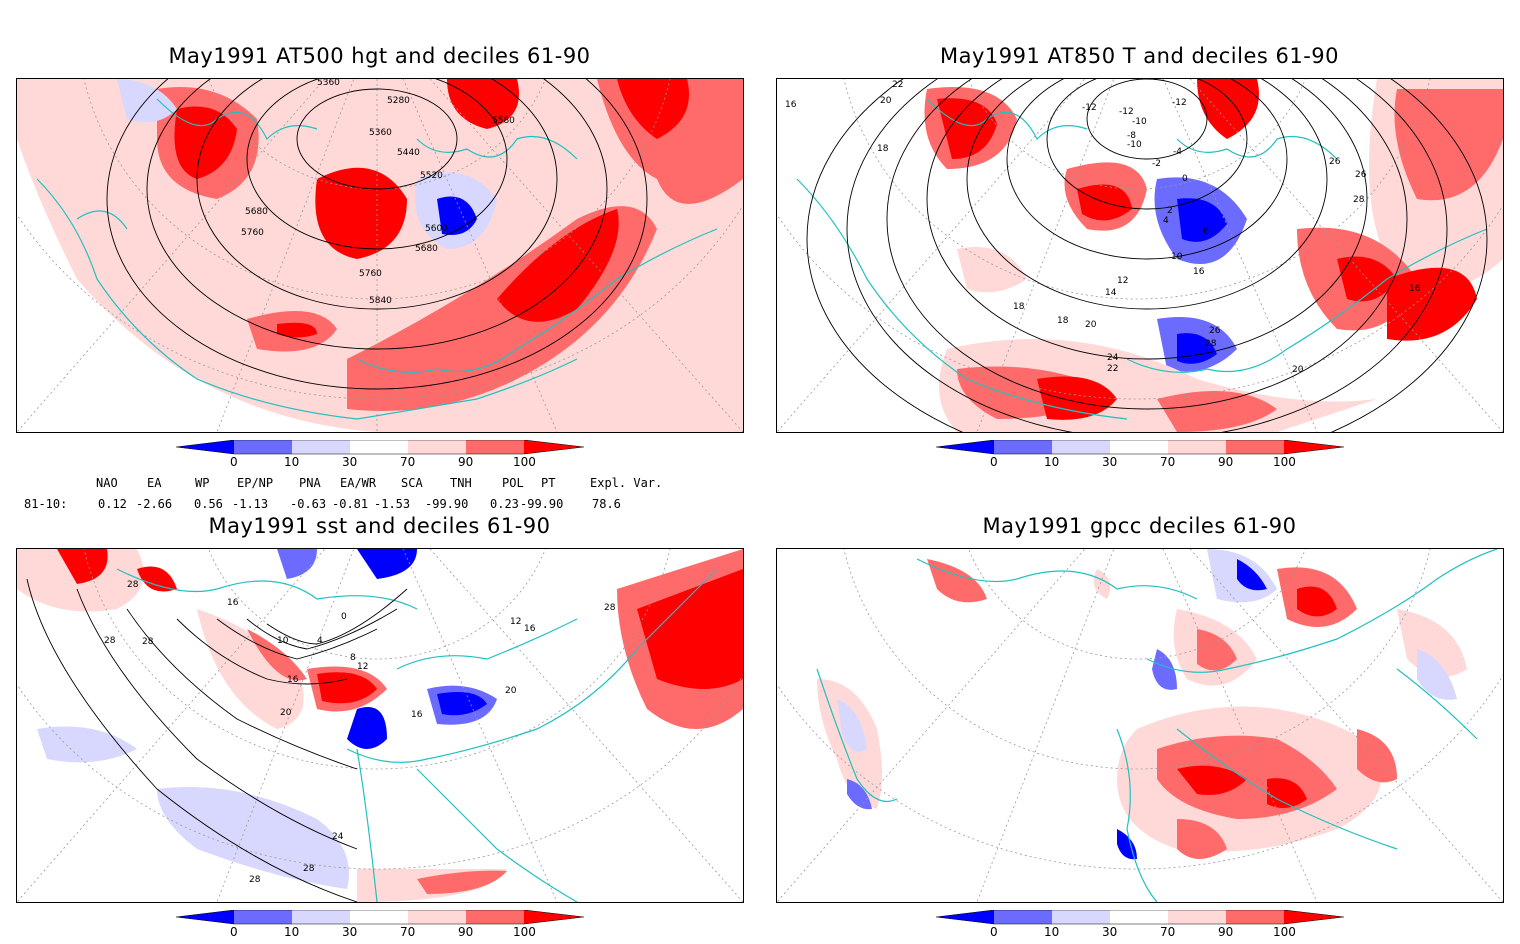 This screenshot has height=944, width=1520. Describe the element at coordinates (1177, 152) in the screenshot. I see `svg-text: -4` at that location.